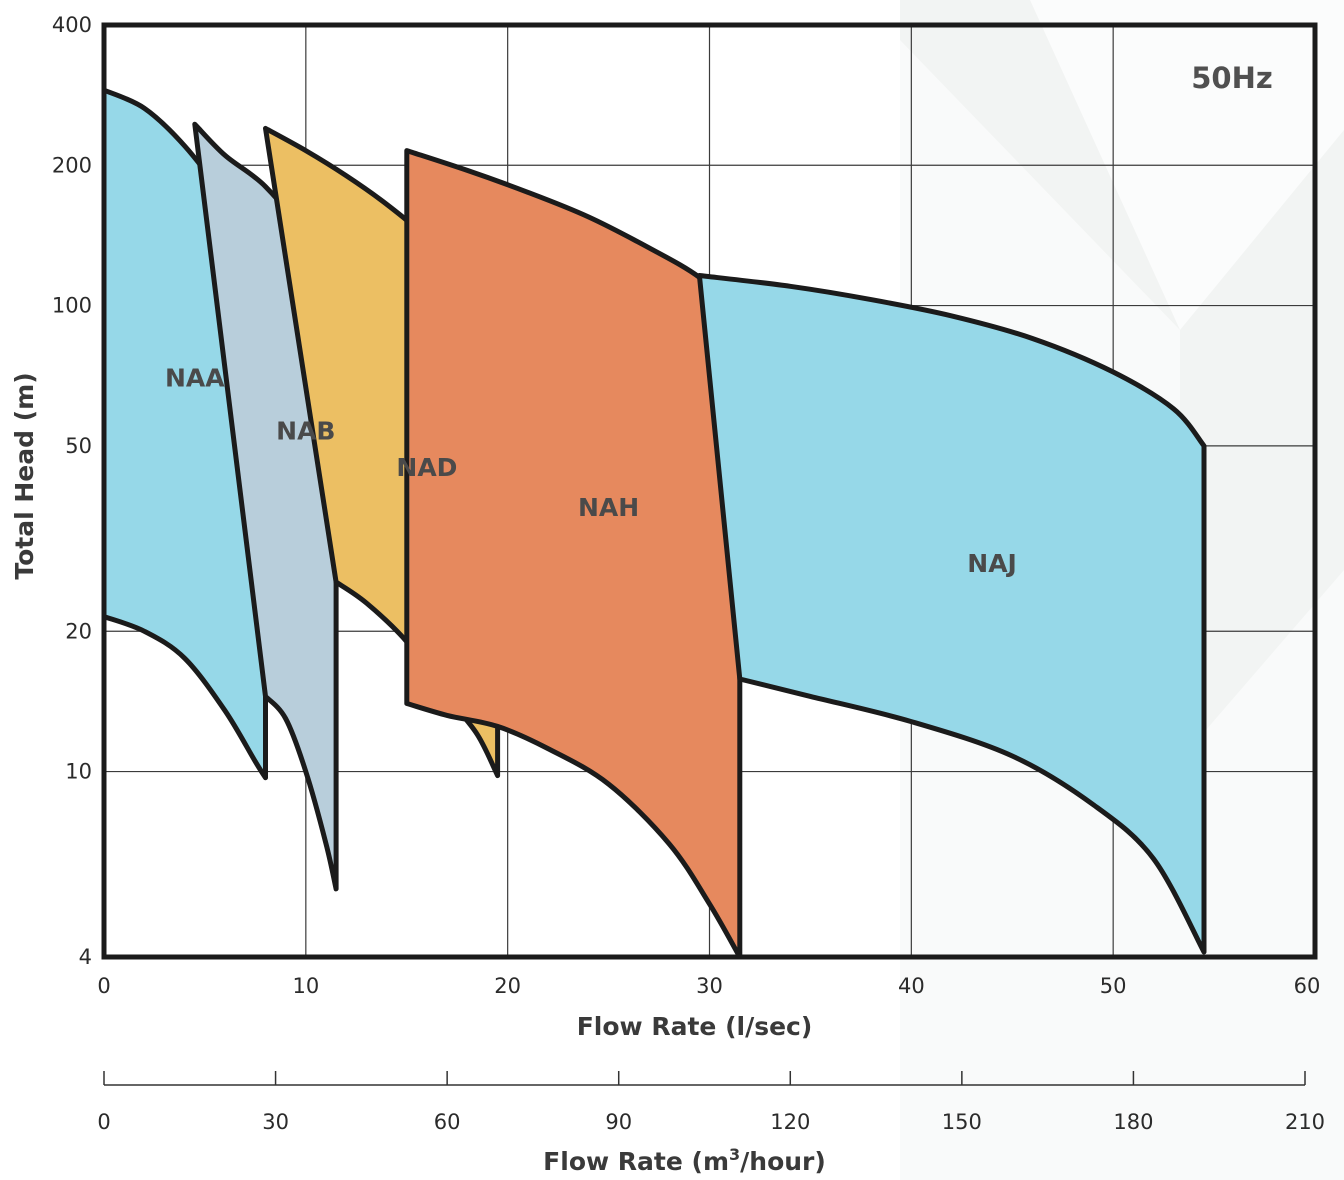 The image size is (1344, 1180). What do you see at coordinates (78, 772) in the screenshot?
I see `y-tick-label: 10` at bounding box center [78, 772].